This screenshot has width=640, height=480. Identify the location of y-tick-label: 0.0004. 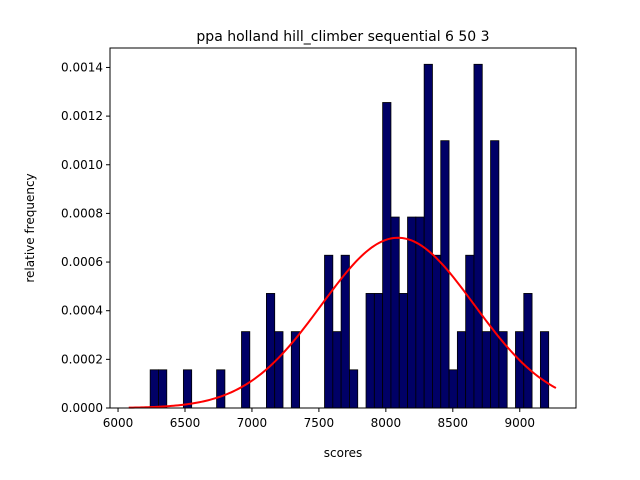
(82, 311).